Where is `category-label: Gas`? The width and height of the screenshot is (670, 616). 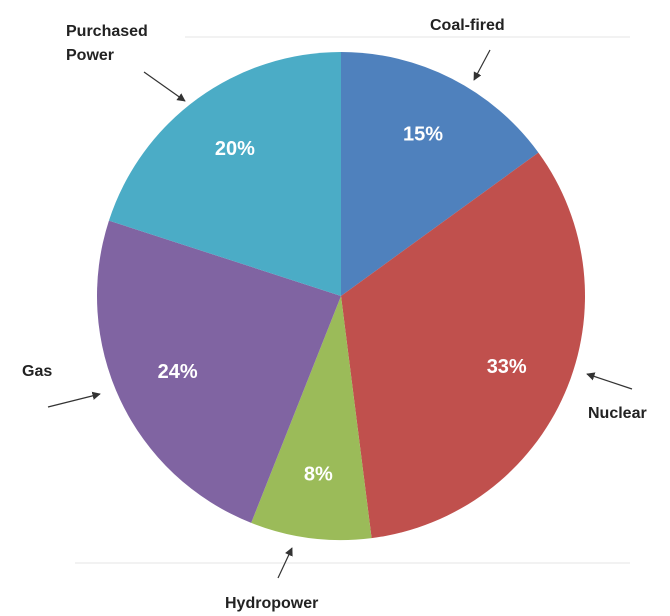 category-label: Gas is located at coordinates (37, 371).